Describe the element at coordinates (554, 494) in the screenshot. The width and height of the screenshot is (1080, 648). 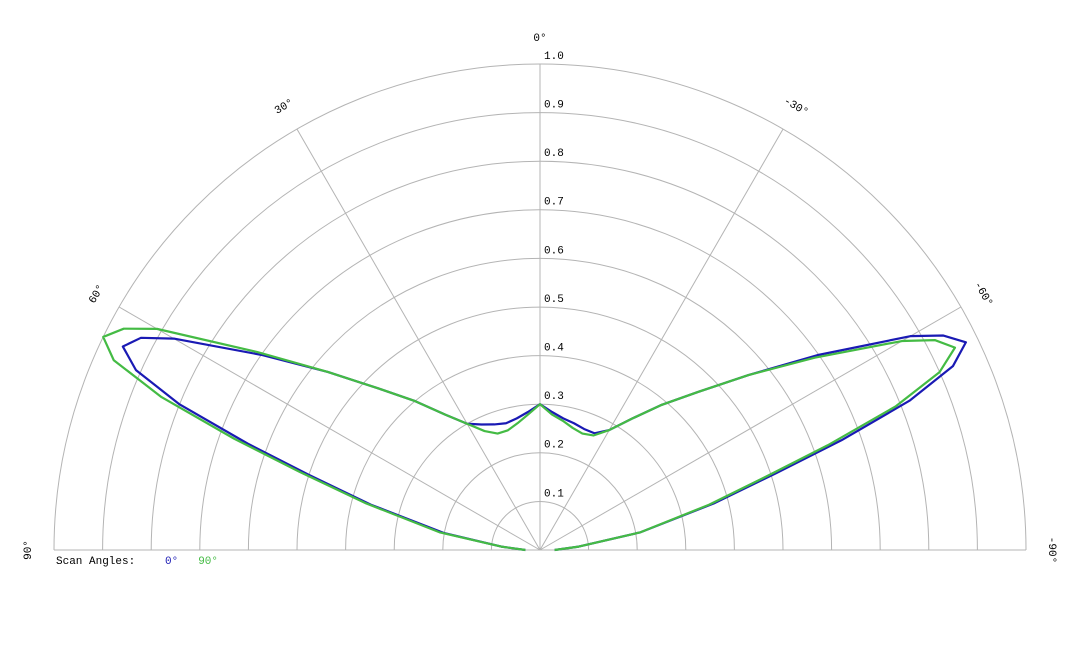
I see `radial-tick-label: 0.1` at that location.